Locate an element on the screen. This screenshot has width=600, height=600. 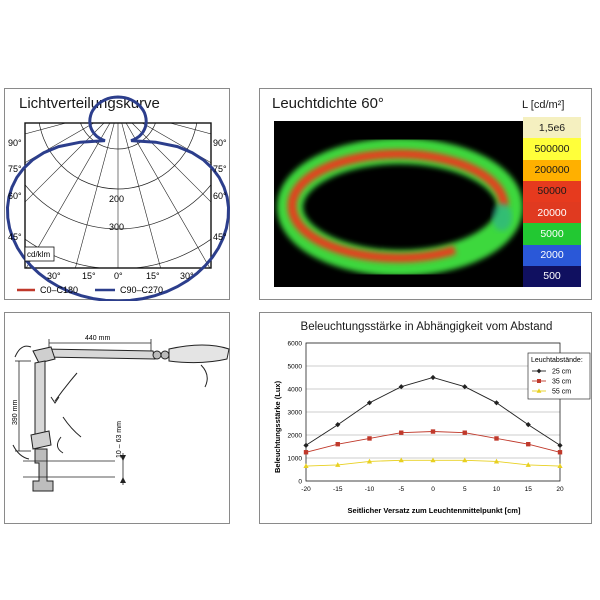
clamp-dimension-label: 10 – 63 mm is located at coordinates (119, 439).